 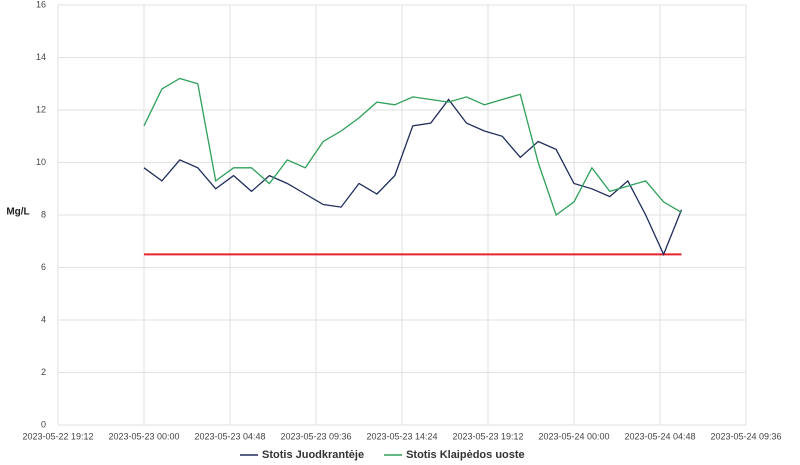 What do you see at coordinates (17, 212) in the screenshot?
I see `y-axis-label: Mg/L` at bounding box center [17, 212].